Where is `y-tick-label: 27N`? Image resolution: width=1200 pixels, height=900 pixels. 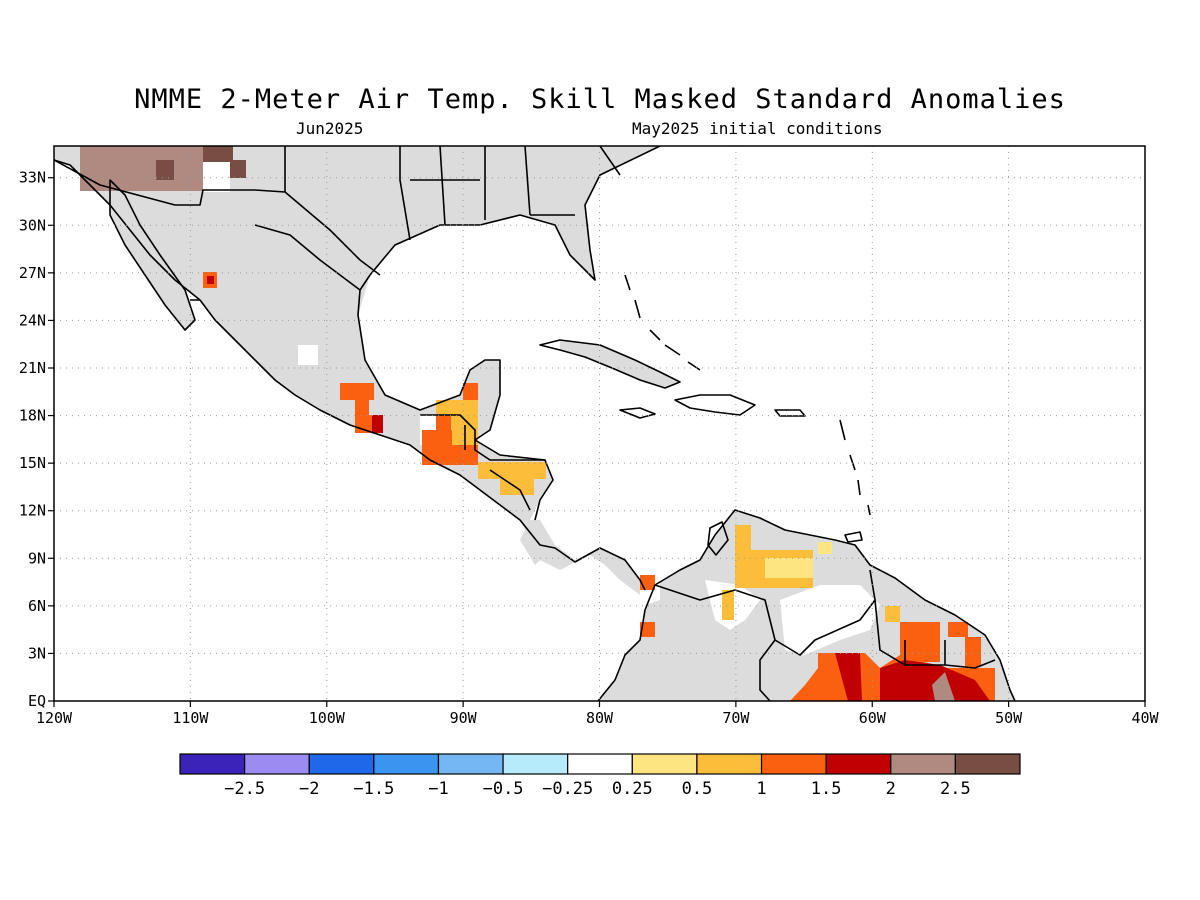
y-tick-label: 27N is located at coordinates (32, 273).